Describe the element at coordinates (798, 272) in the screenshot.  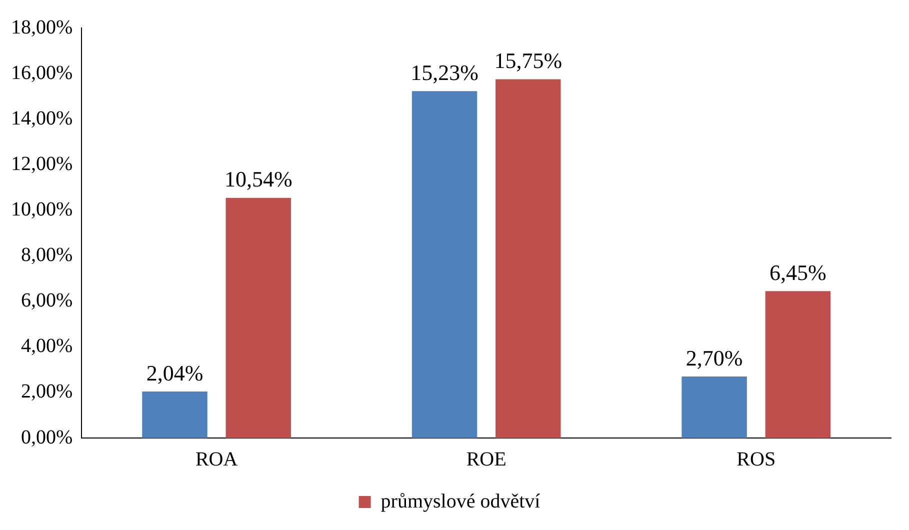
I see `data-label: 6,45%` at that location.